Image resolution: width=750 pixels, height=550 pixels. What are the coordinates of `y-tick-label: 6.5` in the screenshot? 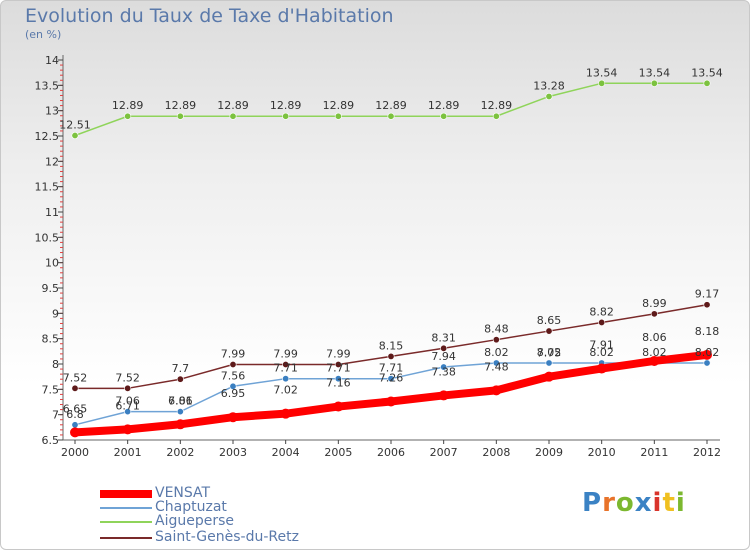 It's located at (51, 440).